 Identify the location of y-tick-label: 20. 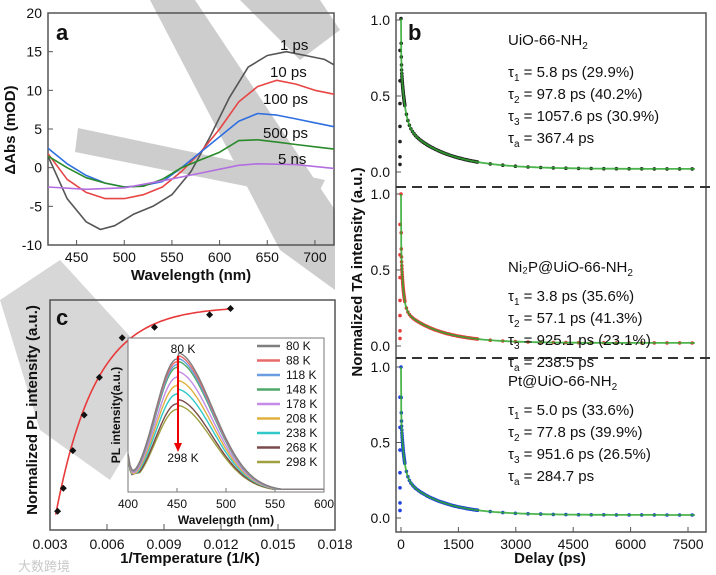
(34, 13).